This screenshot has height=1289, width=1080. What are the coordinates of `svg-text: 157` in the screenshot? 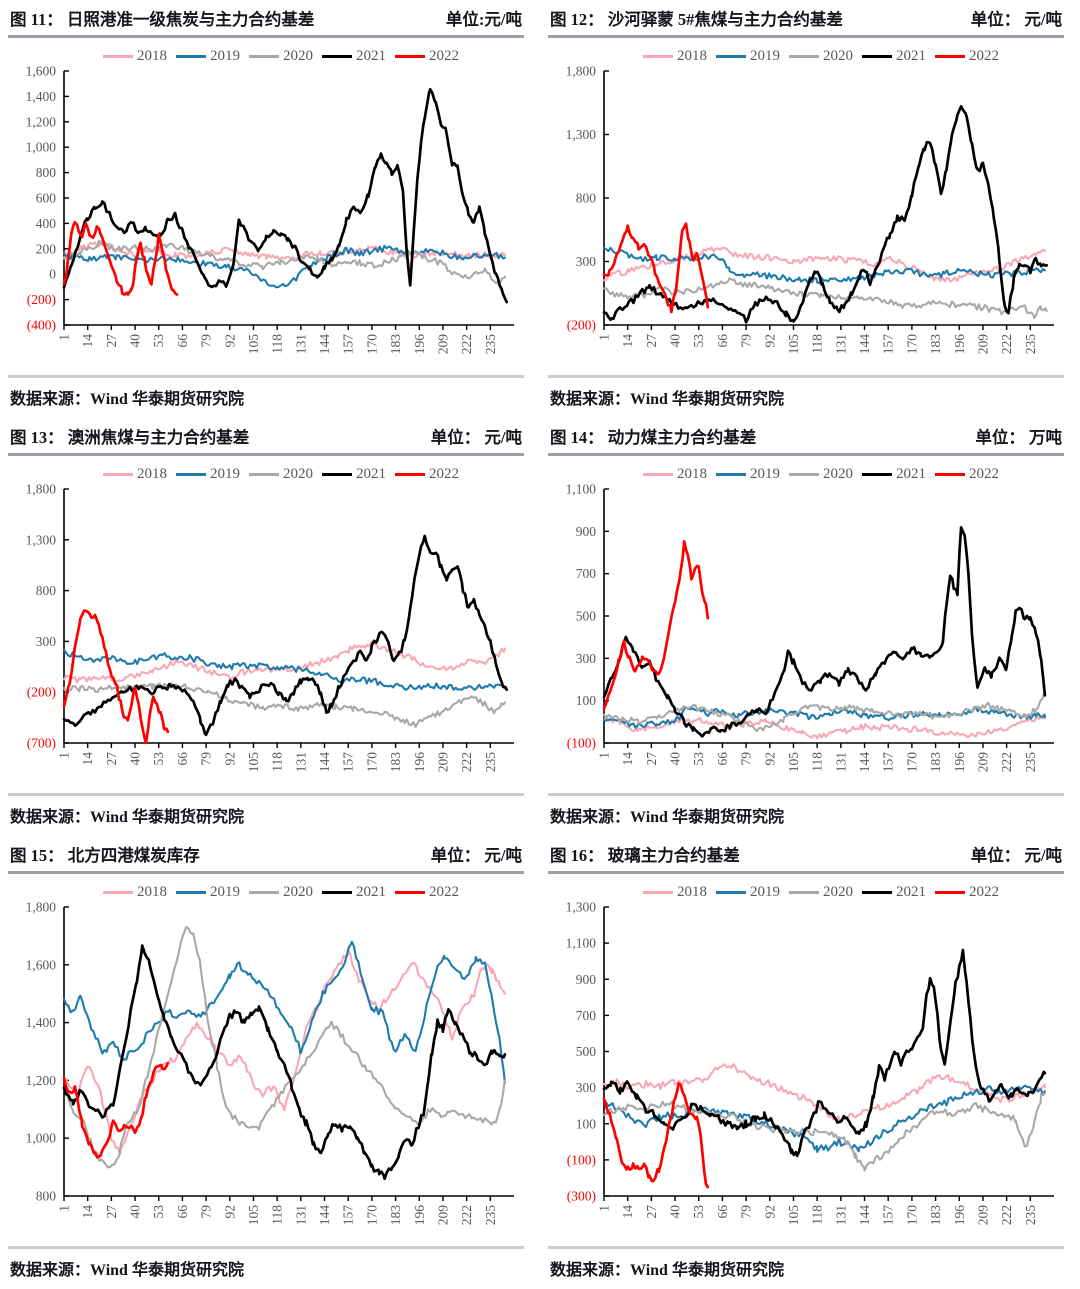 It's located at (888, 762).